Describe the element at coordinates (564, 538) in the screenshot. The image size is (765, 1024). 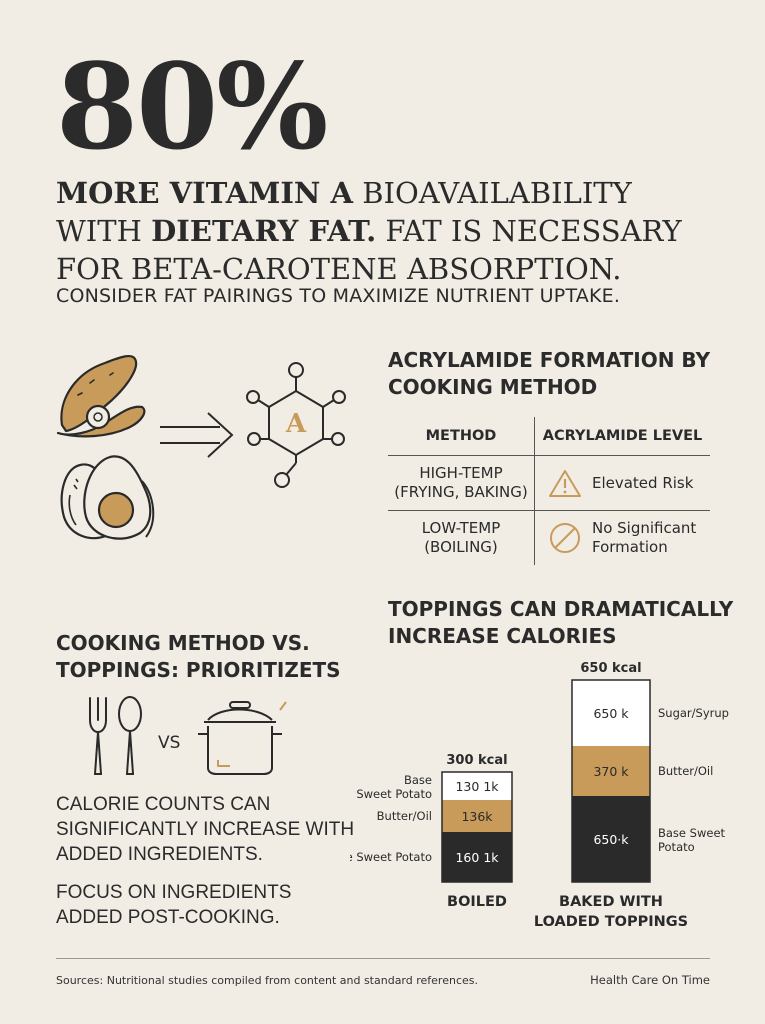
I see `prohibited-icon` at that location.